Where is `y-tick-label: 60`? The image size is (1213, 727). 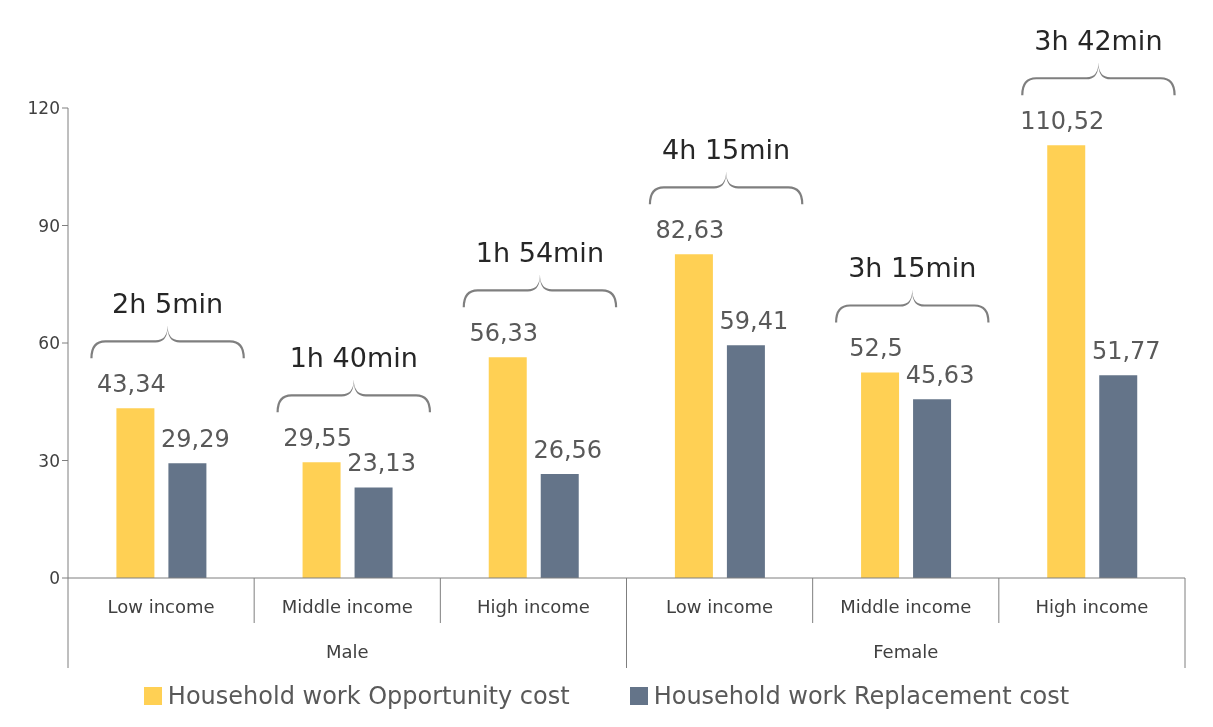 y-tick-label: 60 is located at coordinates (49, 343).